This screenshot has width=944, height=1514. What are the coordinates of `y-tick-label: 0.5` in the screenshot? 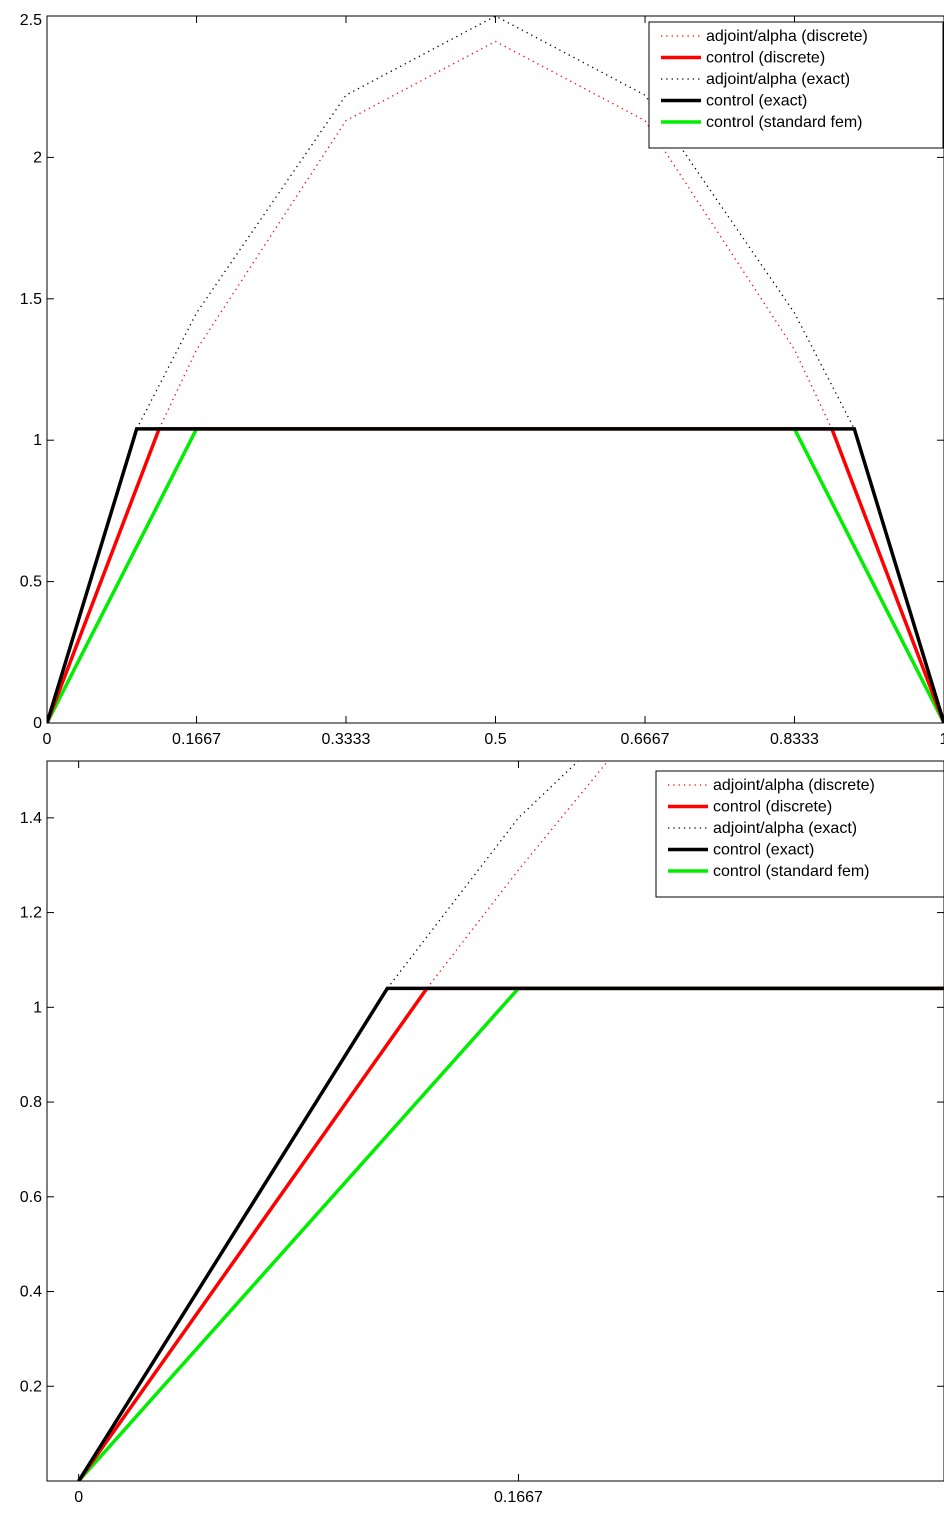 It's located at (31, 582).